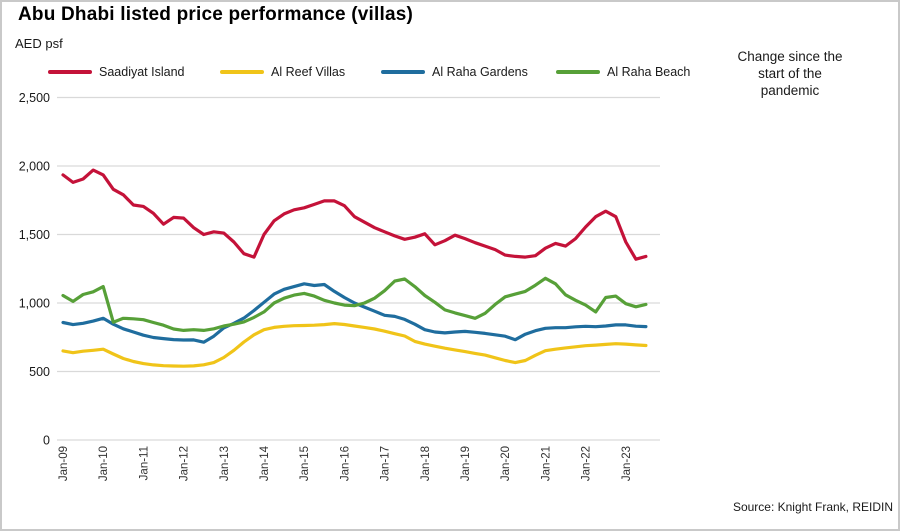 This screenshot has width=900, height=531. I want to click on legend-label: Al Raha Beach, so click(649, 72).